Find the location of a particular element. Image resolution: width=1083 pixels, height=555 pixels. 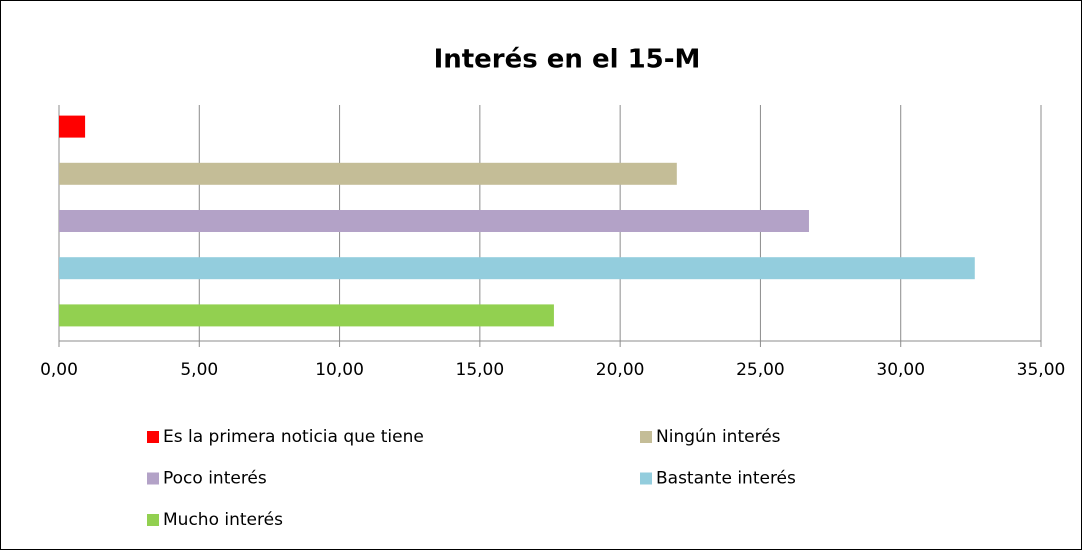

x-tick-label: 30,00 is located at coordinates (900, 370).